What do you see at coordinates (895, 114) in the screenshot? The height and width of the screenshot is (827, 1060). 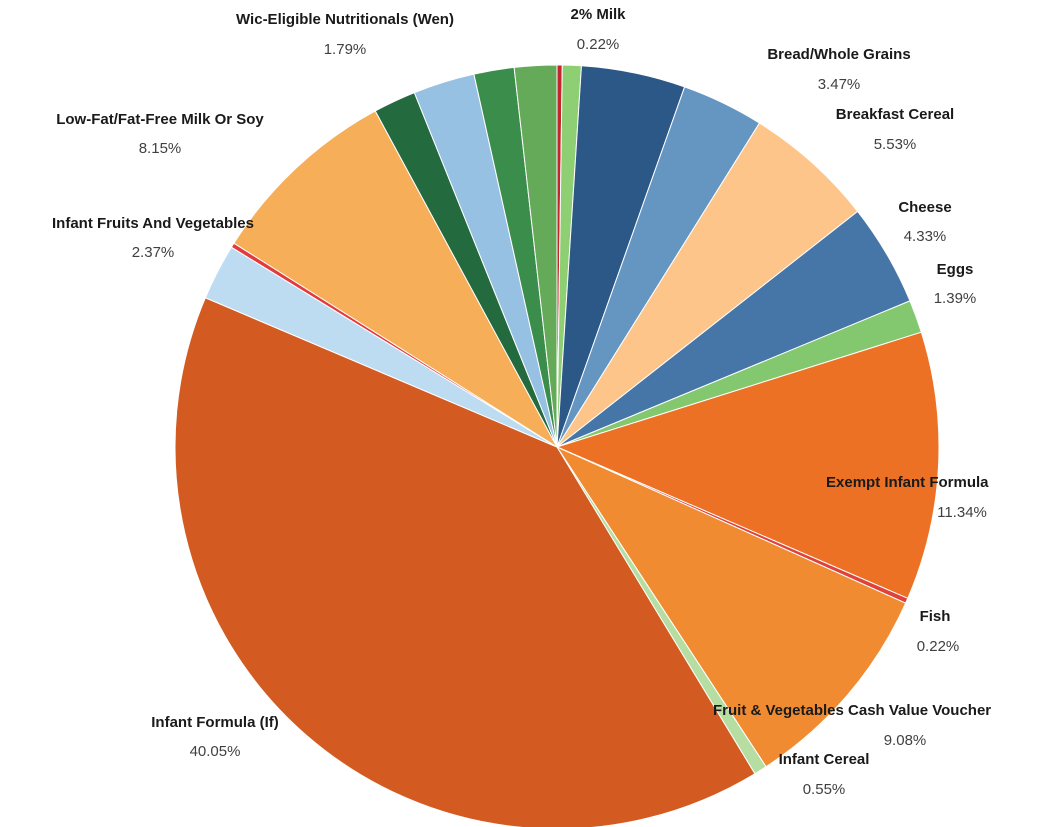 I see `slice-label: Breakfast Cereal` at bounding box center [895, 114].